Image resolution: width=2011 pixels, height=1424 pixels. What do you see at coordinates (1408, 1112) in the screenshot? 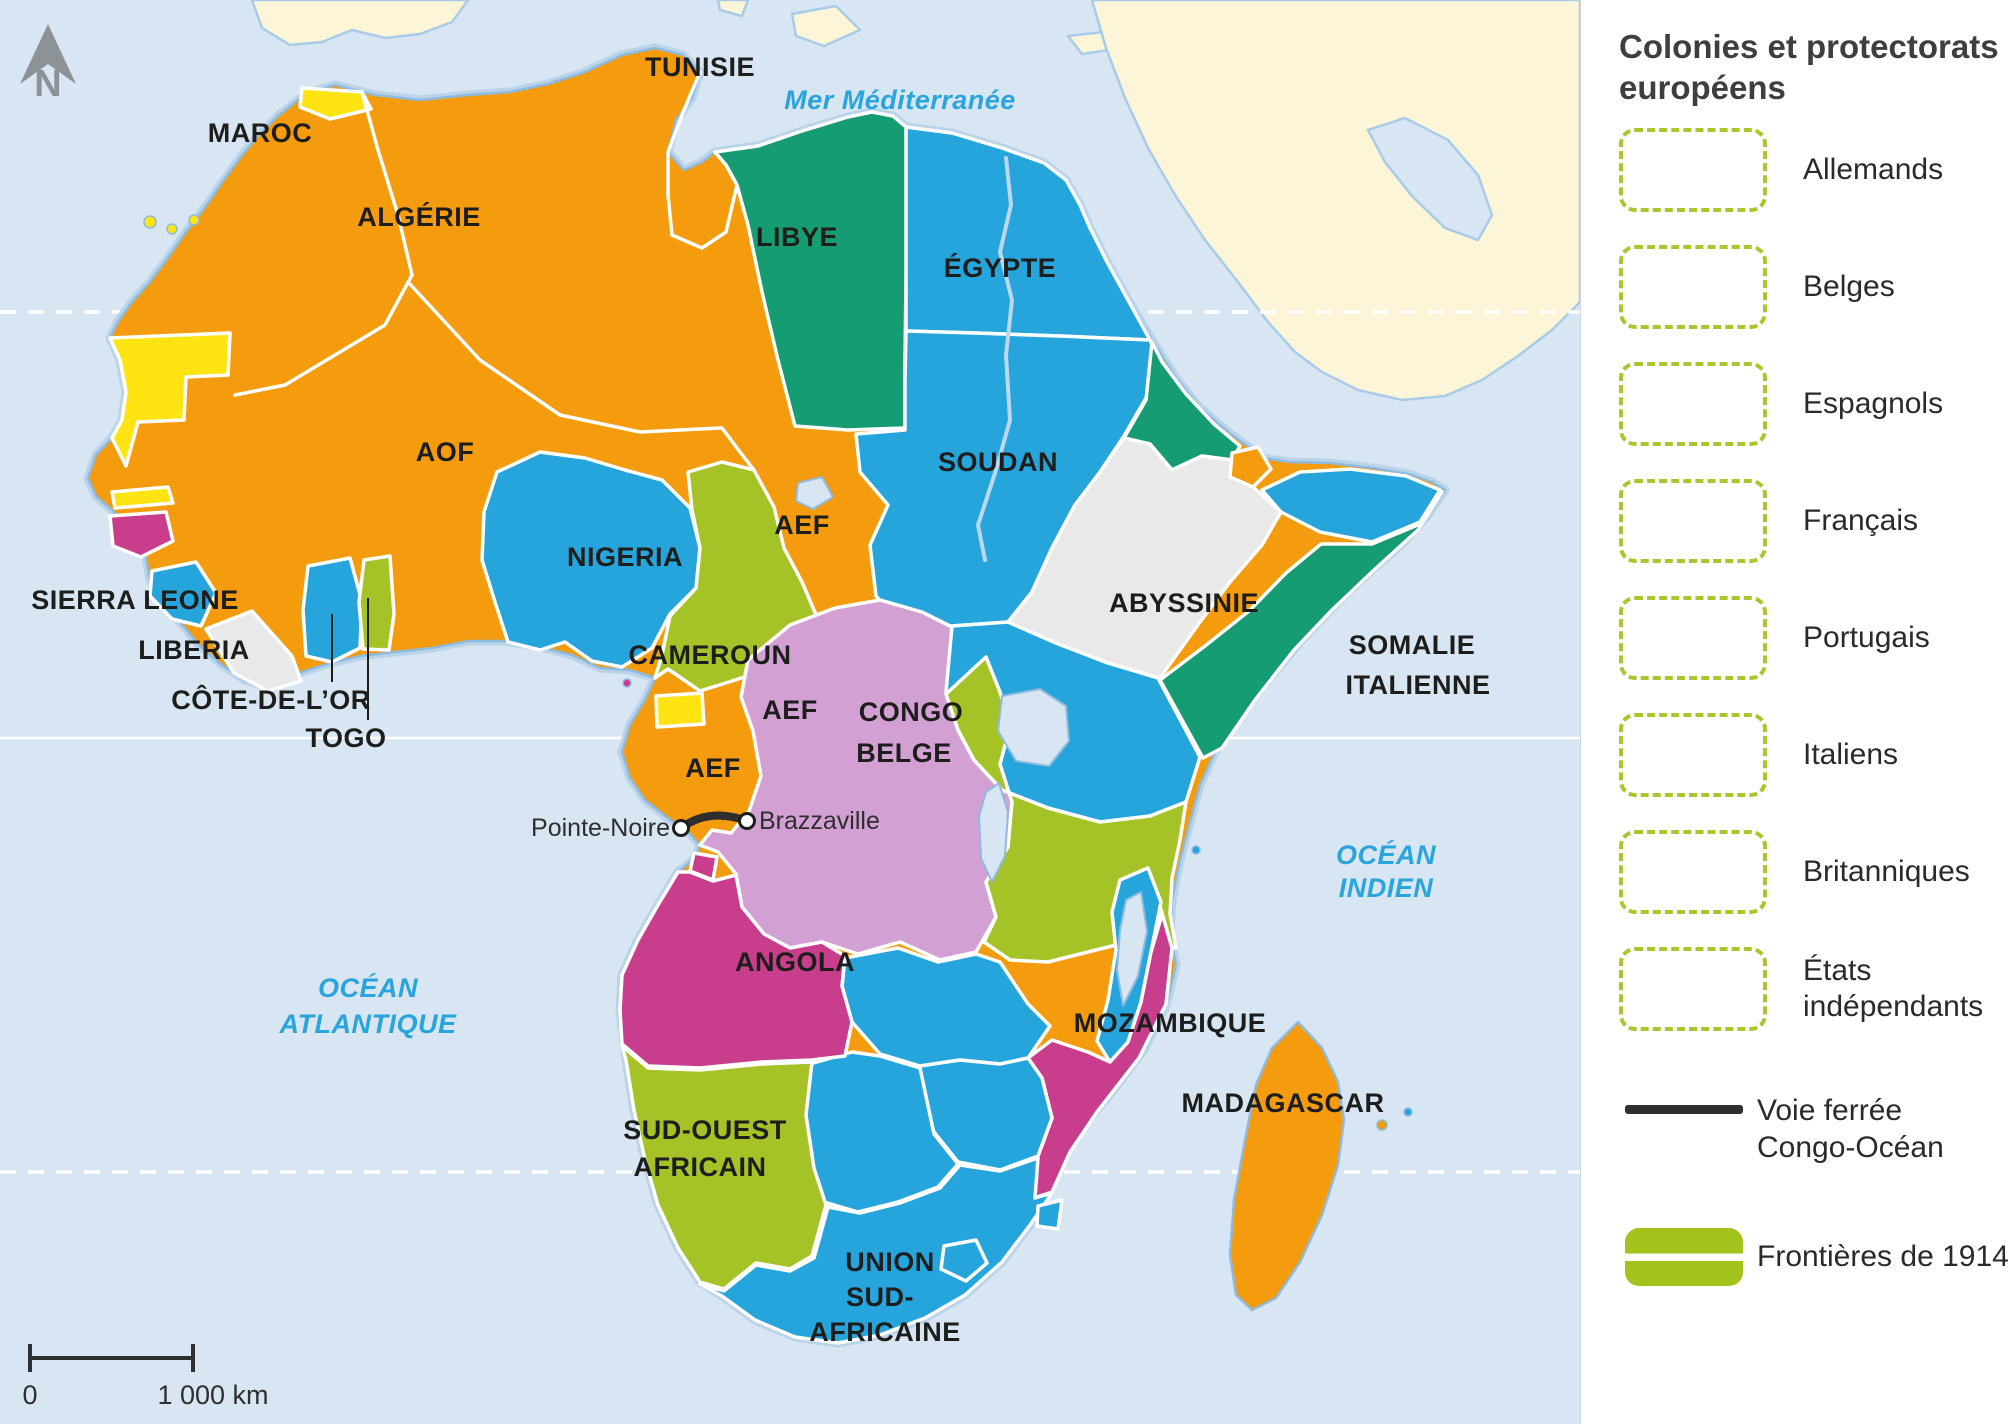
I see `island-maurice` at bounding box center [1408, 1112].